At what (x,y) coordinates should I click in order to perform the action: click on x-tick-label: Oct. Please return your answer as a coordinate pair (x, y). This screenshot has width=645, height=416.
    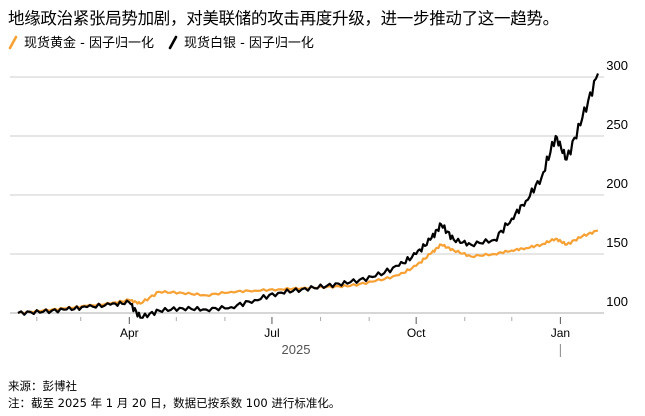
    Looking at the image, I should click on (416, 333).